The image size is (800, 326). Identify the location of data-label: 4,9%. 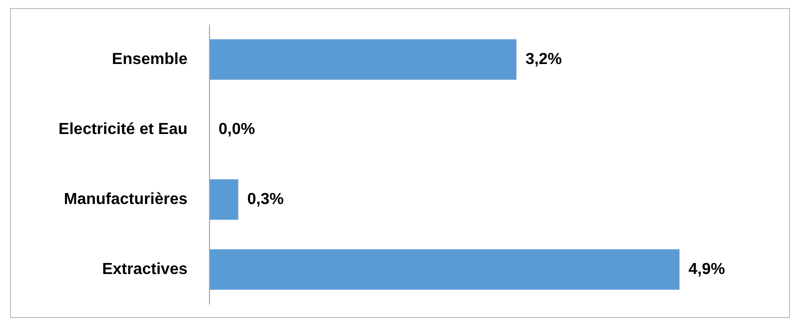
(706, 269).